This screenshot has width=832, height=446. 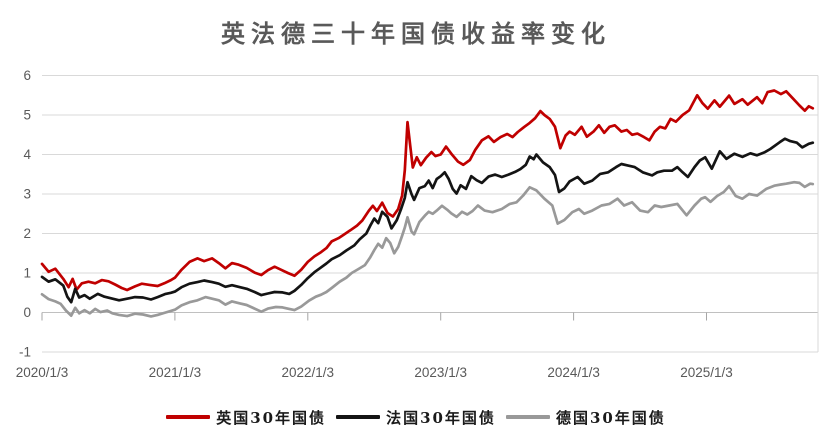 What do you see at coordinates (573, 372) in the screenshot?
I see `x-axis-label: 2024/1/3` at bounding box center [573, 372].